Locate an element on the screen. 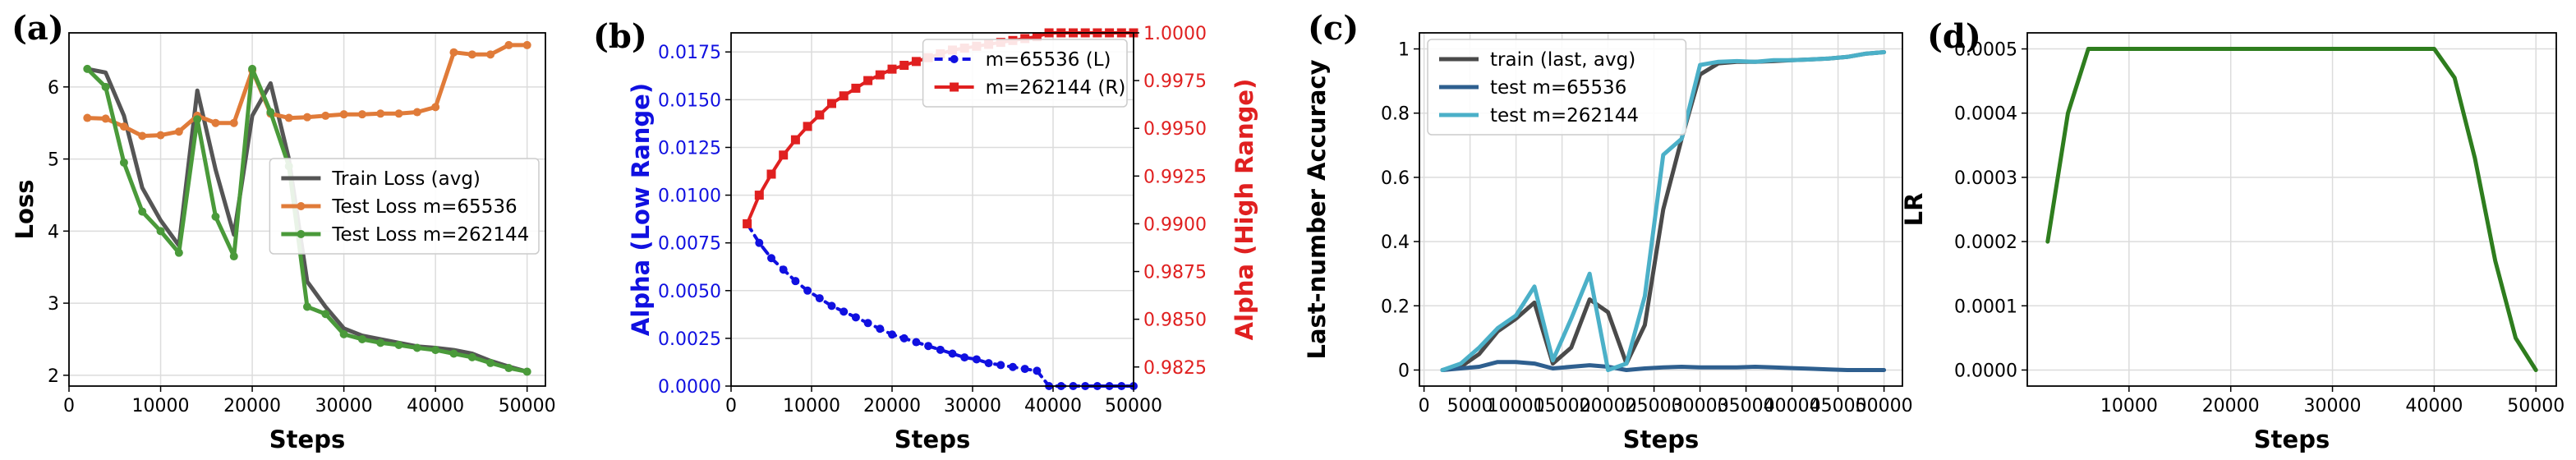  plot-frame is located at coordinates (1661, 209).